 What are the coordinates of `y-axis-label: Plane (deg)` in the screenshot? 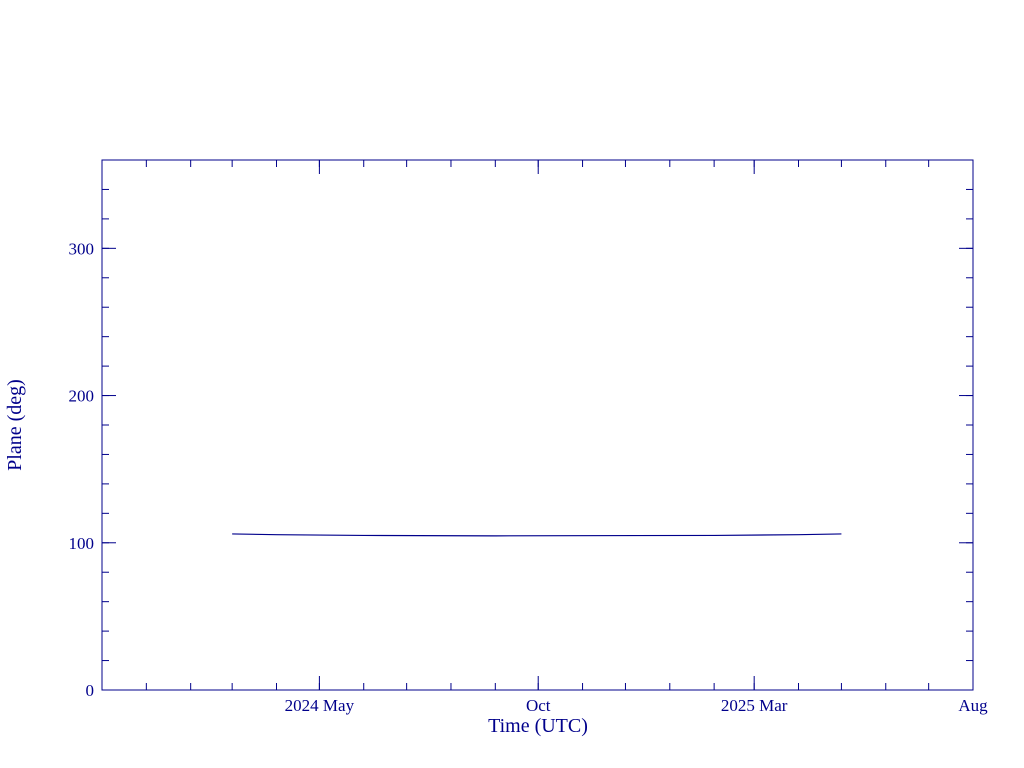 It's located at (15, 425).